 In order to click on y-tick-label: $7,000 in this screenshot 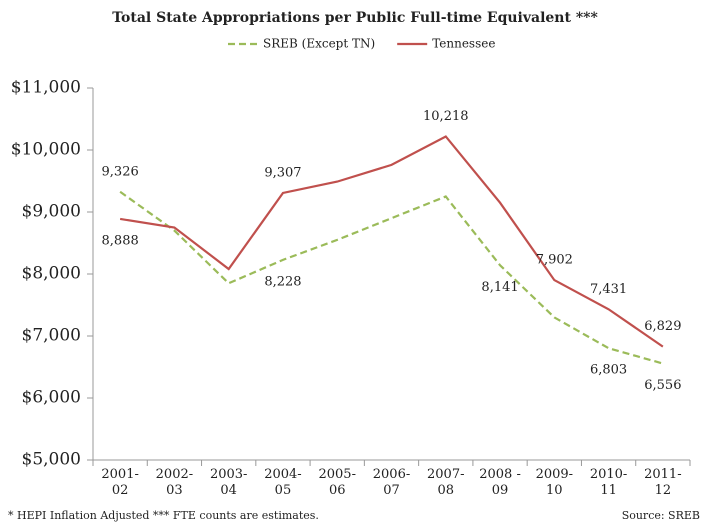, I will do `click(51, 336)`.